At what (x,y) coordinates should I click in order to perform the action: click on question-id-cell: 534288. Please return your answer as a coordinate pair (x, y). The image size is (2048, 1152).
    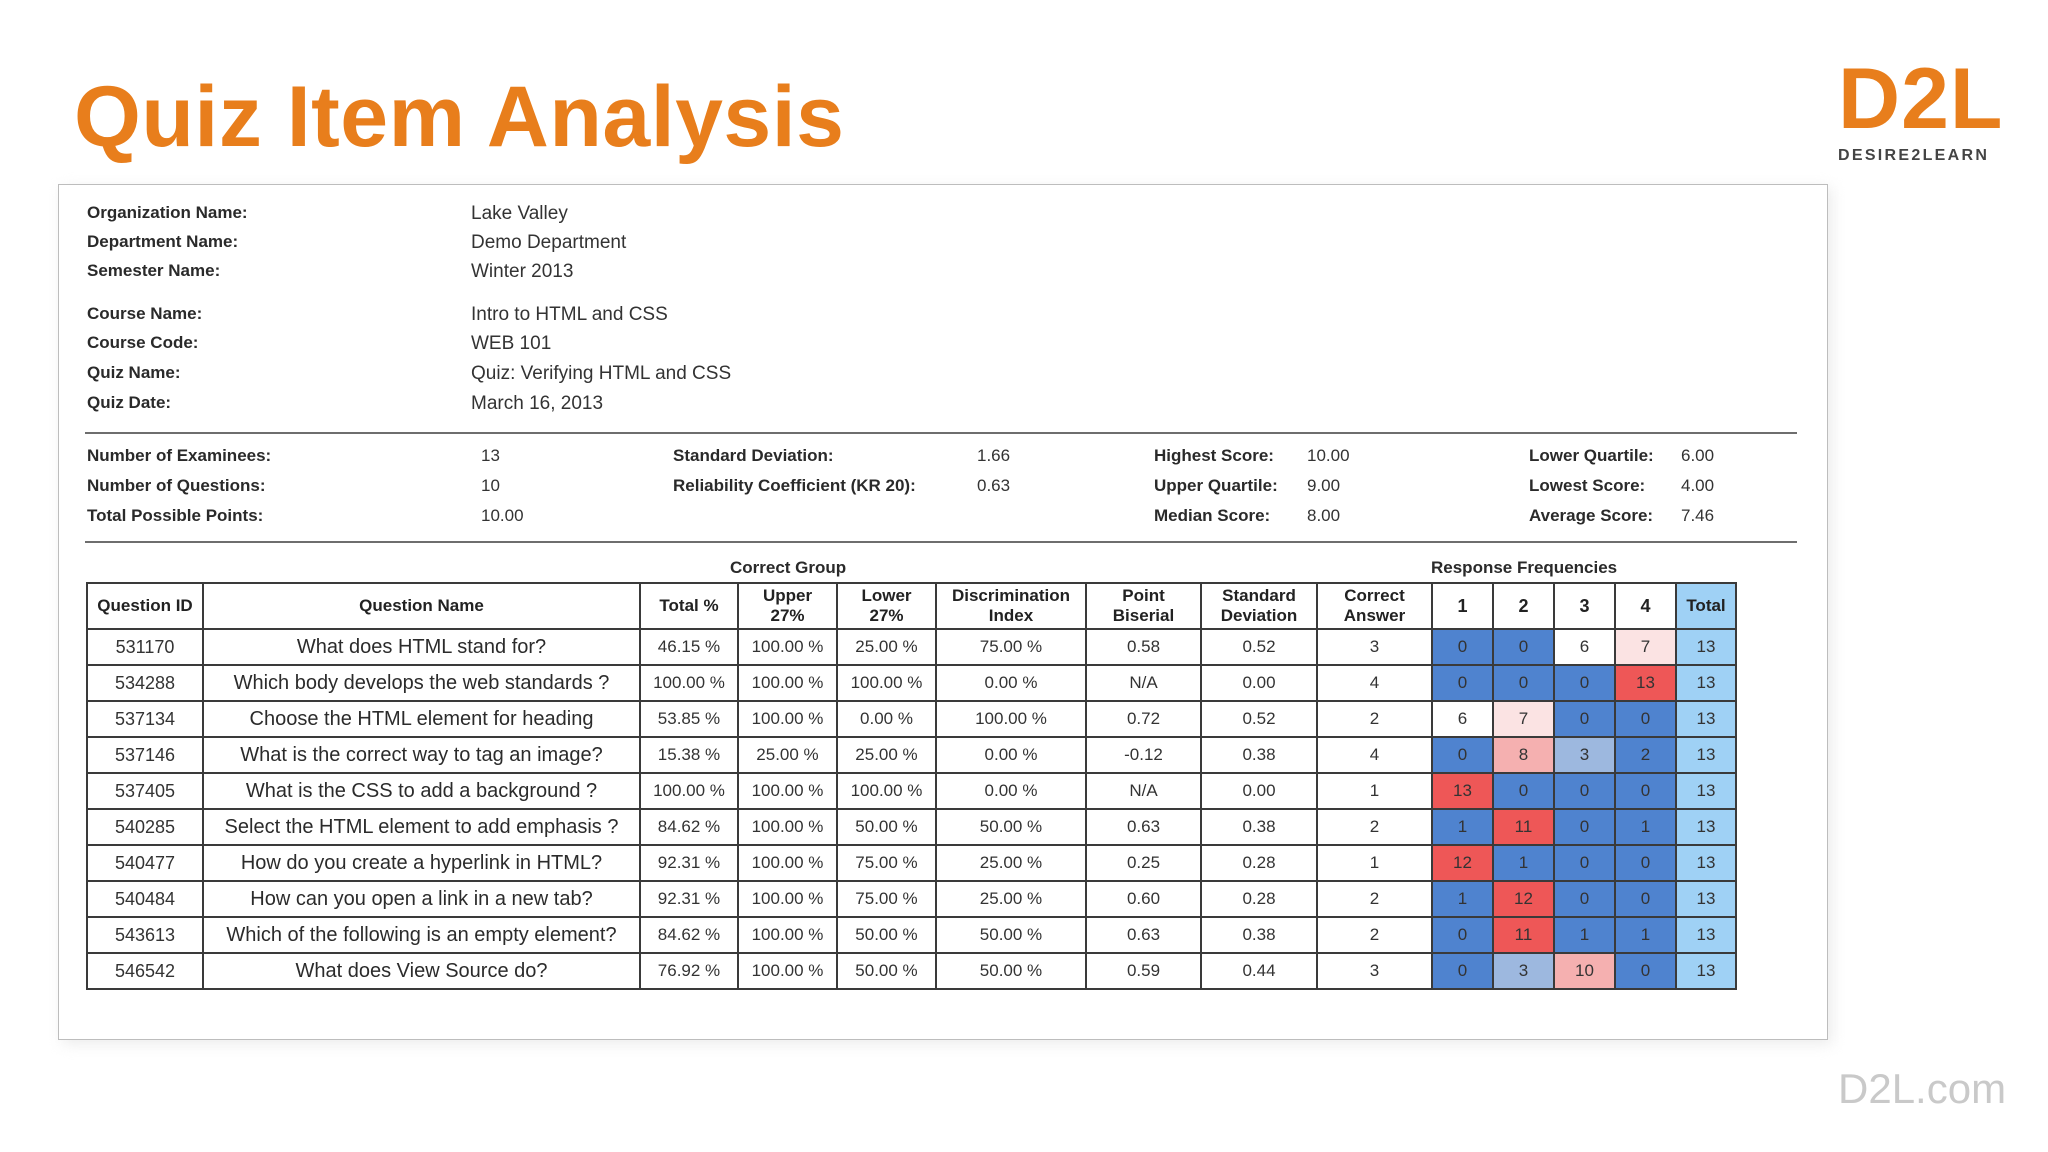
    Looking at the image, I should click on (145, 683).